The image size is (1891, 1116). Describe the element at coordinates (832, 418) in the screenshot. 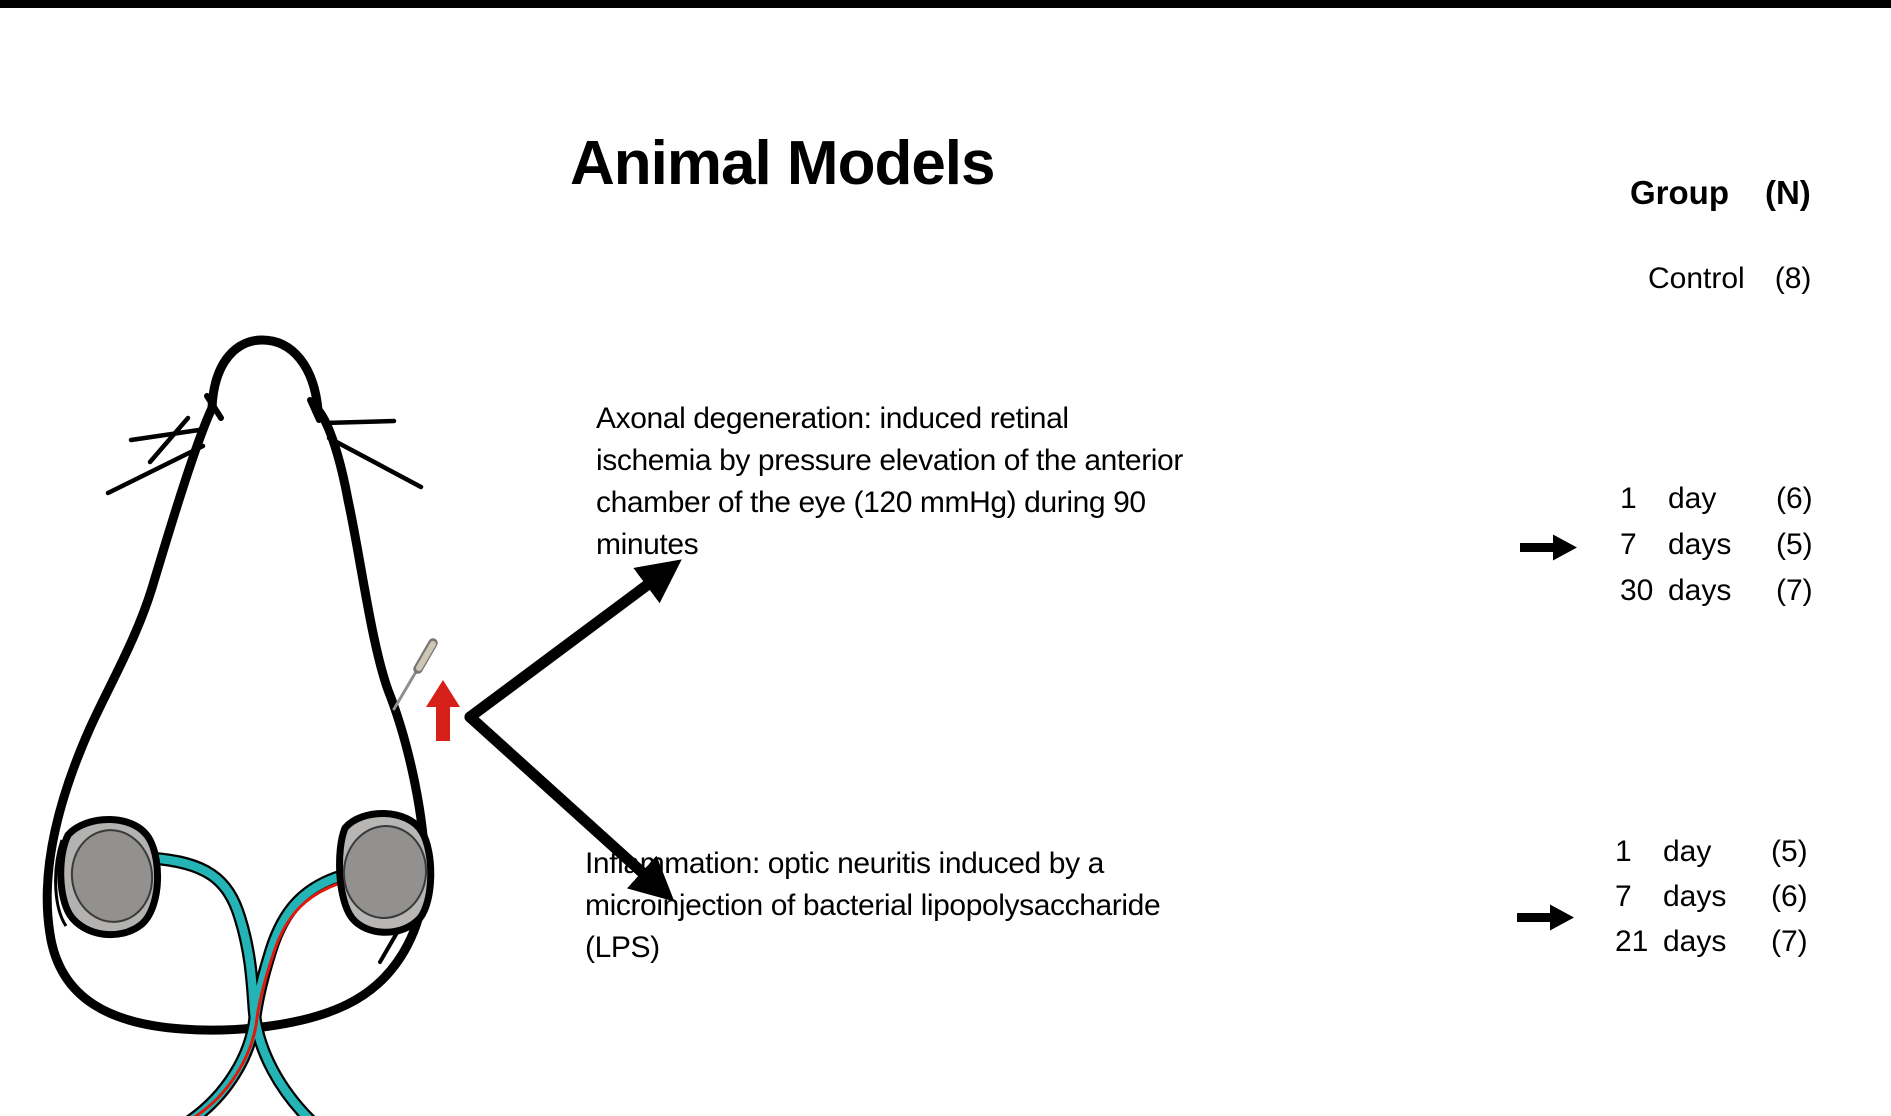

I see `description-line: Axonal degeneration: induced retinal` at that location.